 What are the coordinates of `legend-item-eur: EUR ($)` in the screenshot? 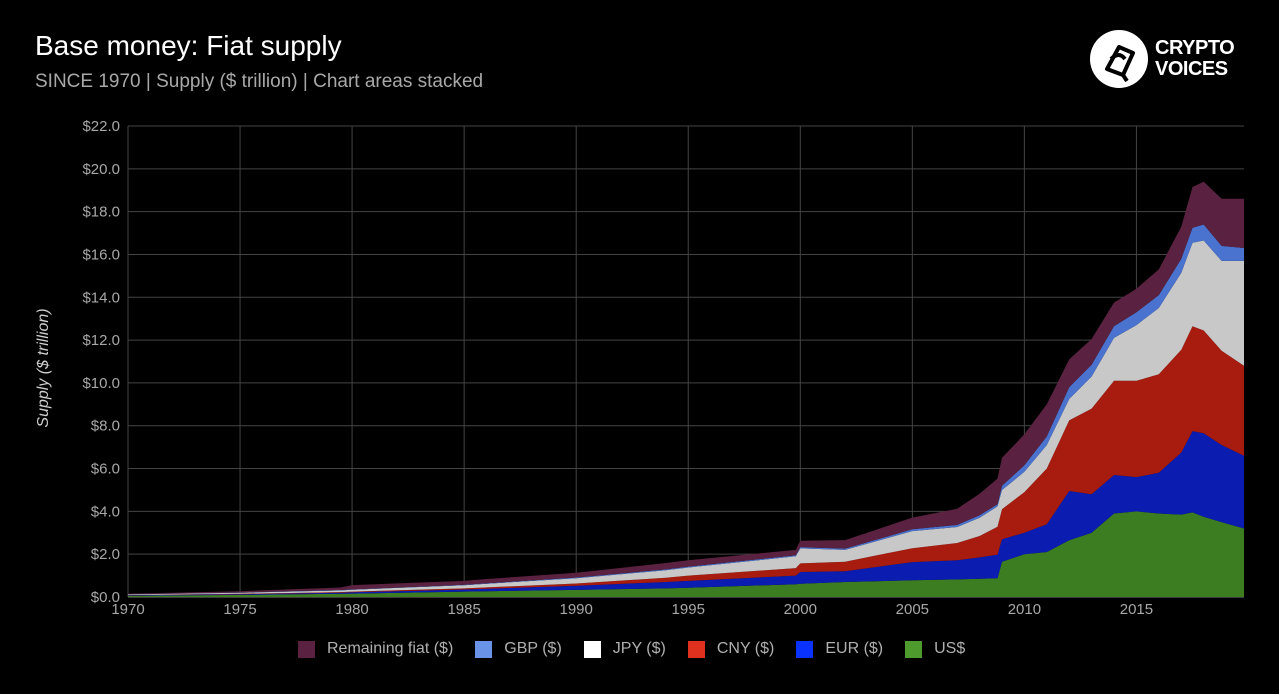 It's located at (839, 649).